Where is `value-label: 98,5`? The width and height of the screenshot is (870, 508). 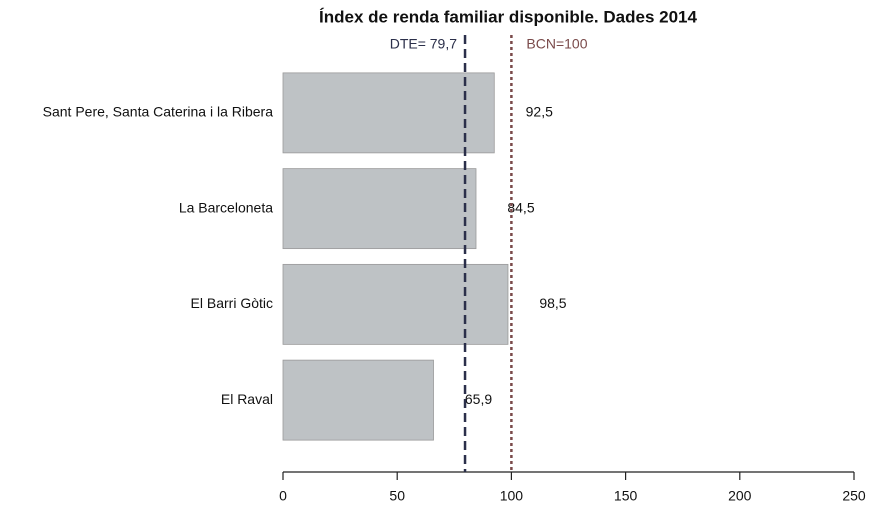 value-label: 98,5 is located at coordinates (552, 303).